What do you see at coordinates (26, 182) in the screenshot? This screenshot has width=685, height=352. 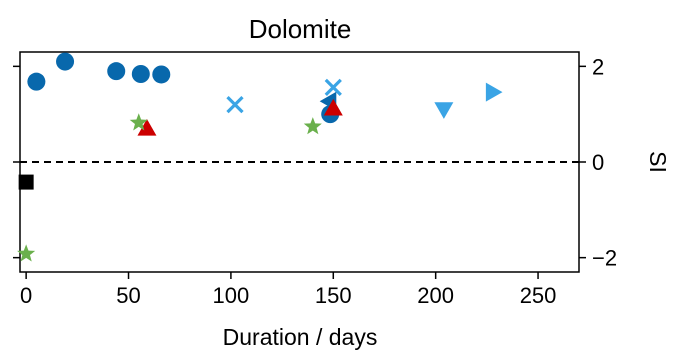 I see `data-point-square` at bounding box center [26, 182].